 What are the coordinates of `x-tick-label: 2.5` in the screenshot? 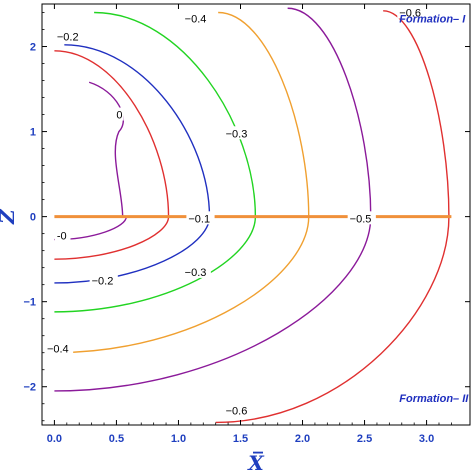 It's located at (364, 439).